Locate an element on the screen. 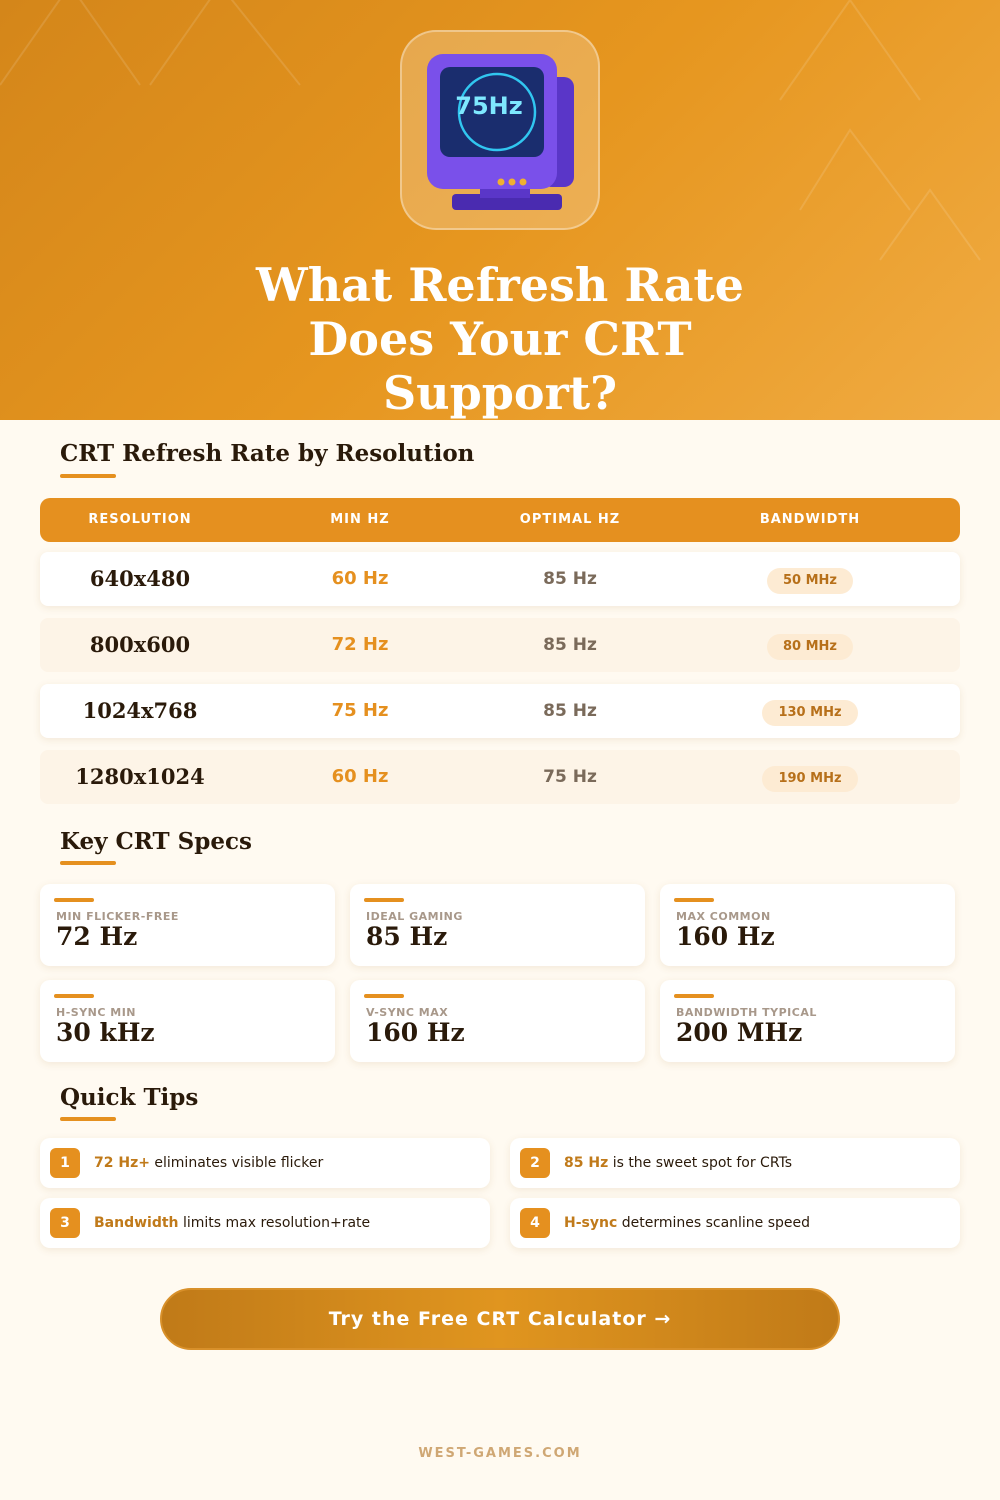 This screenshot has height=1500, width=1000. column-header: RESOLUTION is located at coordinates (140, 519).